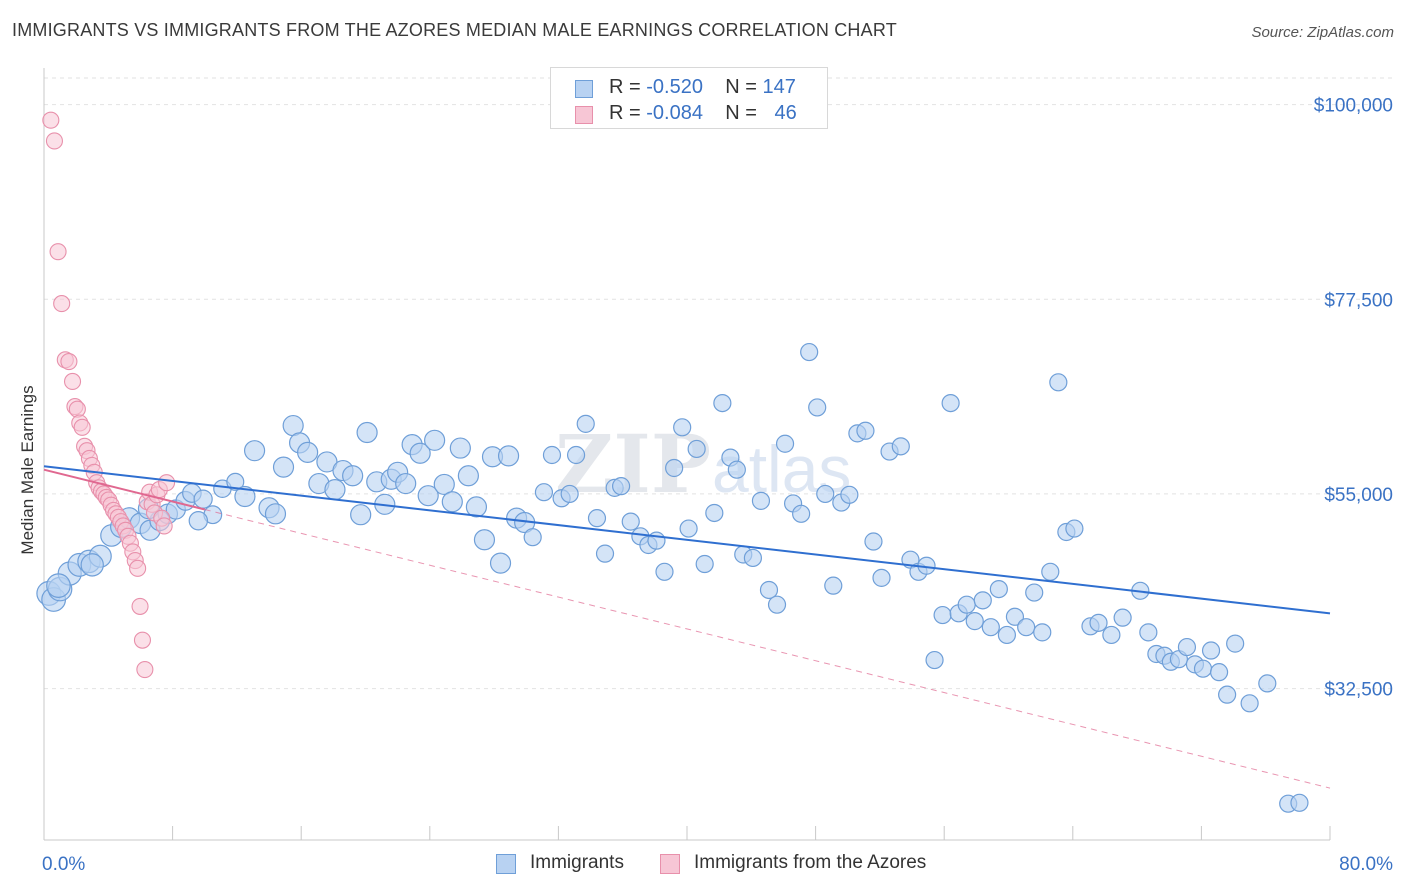 The height and width of the screenshot is (892, 1406). Describe the element at coordinates (1353, 398) in the screenshot. I see `y-tick-labels: $100,000 $77,500 $55,000 $32,500` at that location.